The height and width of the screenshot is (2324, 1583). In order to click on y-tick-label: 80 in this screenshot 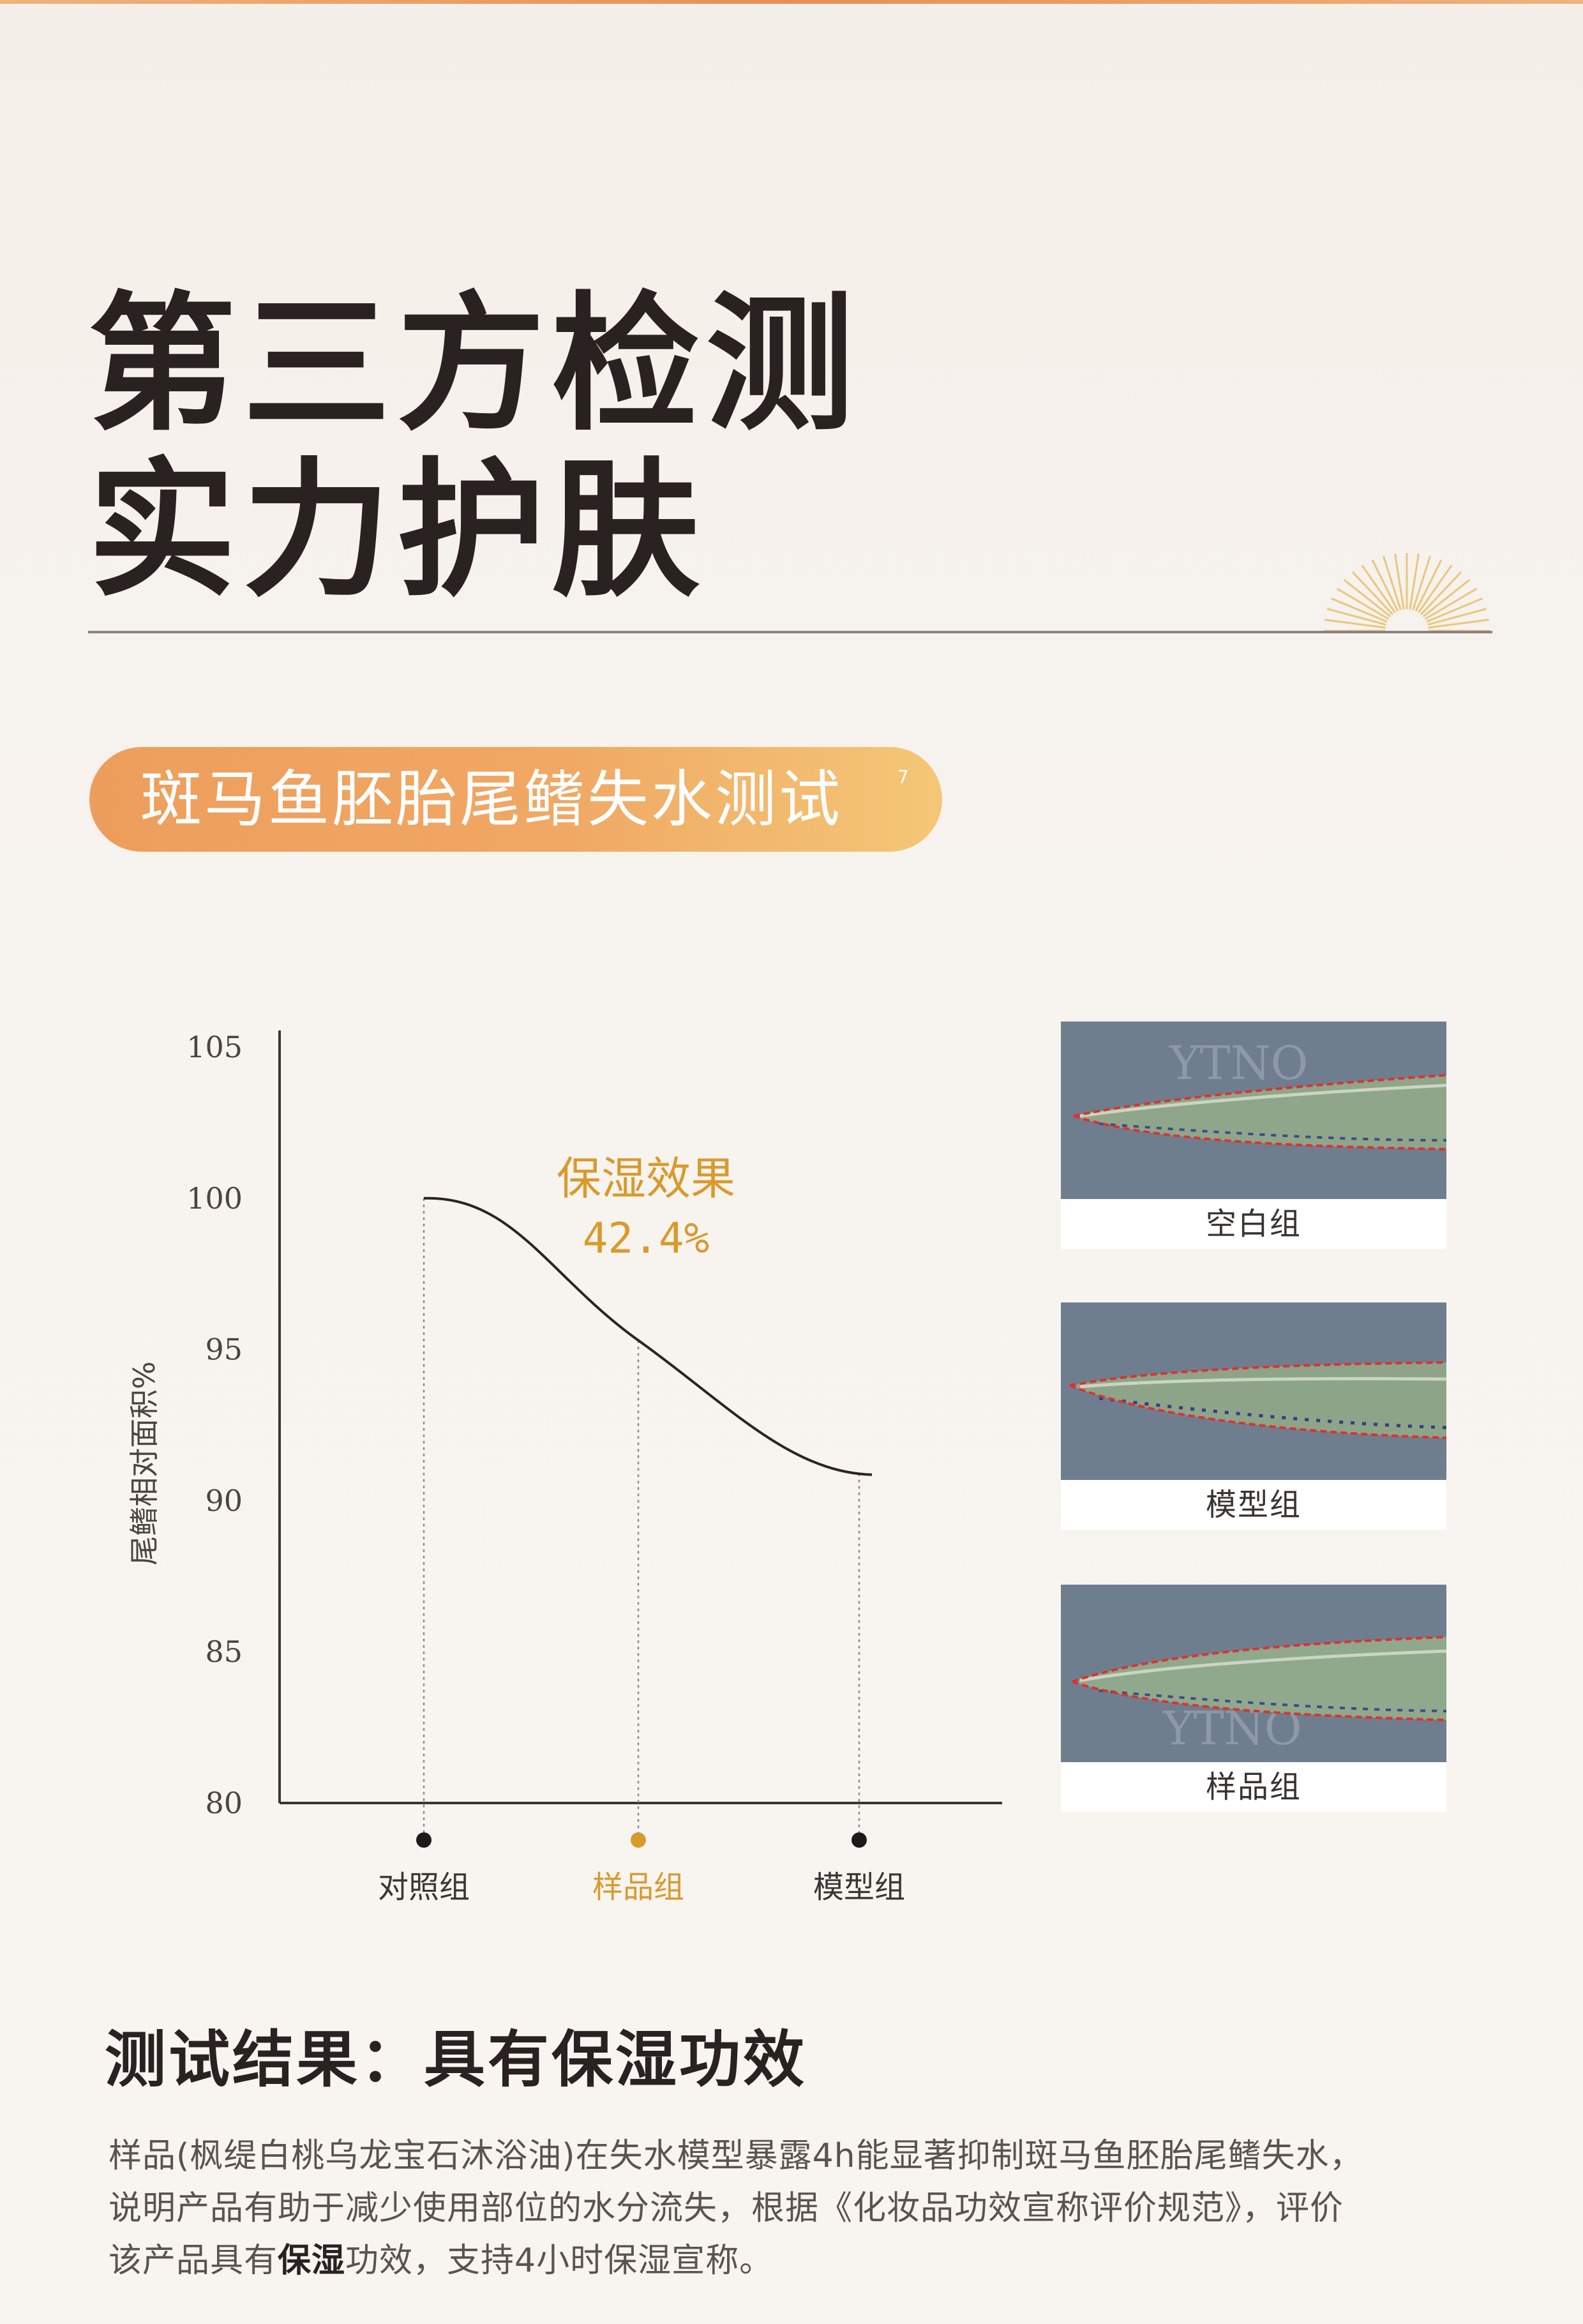, I will do `click(224, 1803)`.